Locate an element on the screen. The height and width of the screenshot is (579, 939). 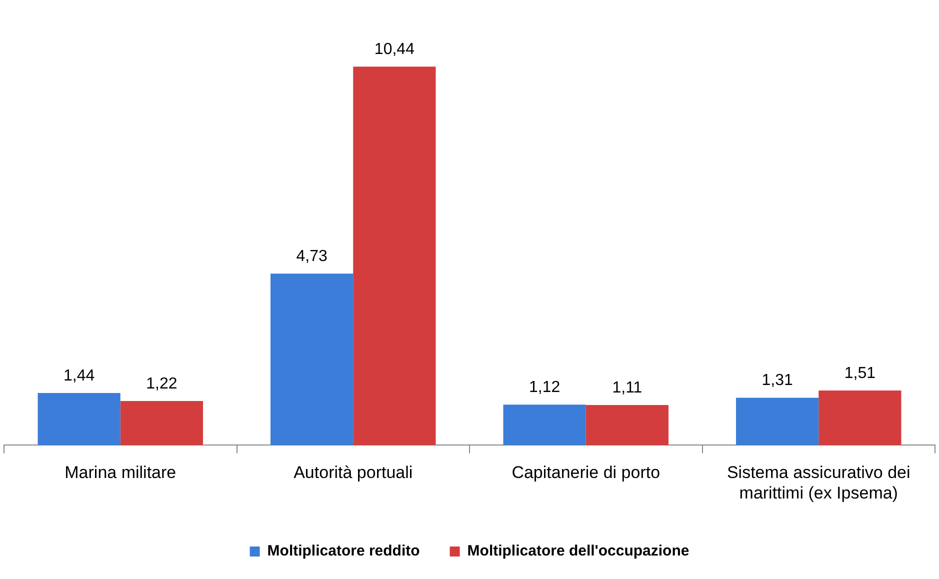
x-tick-label: Capitanerie di porto is located at coordinates (586, 472).